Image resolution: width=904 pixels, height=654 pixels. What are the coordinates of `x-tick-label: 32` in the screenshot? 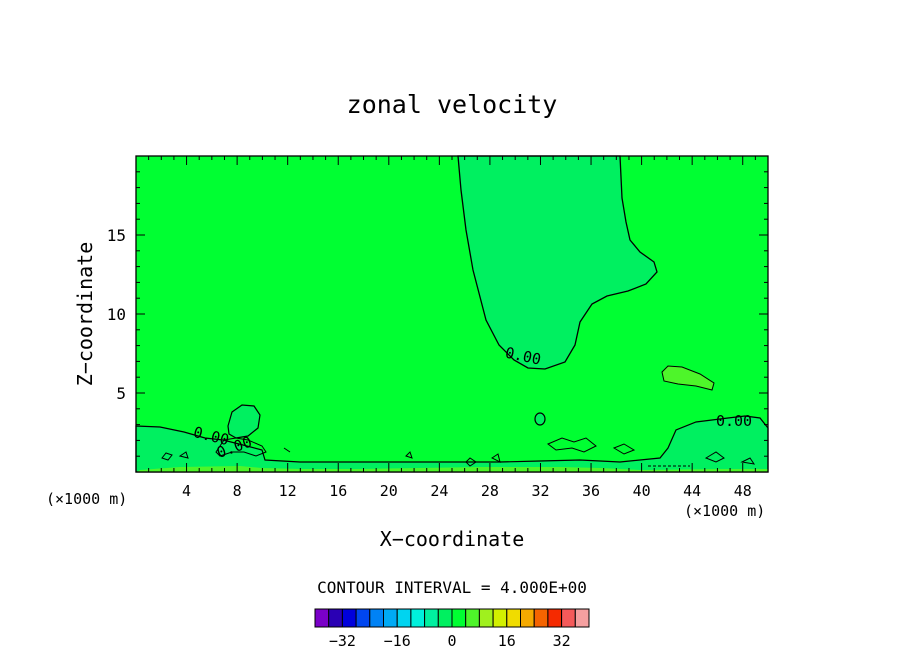 It's located at (540, 491).